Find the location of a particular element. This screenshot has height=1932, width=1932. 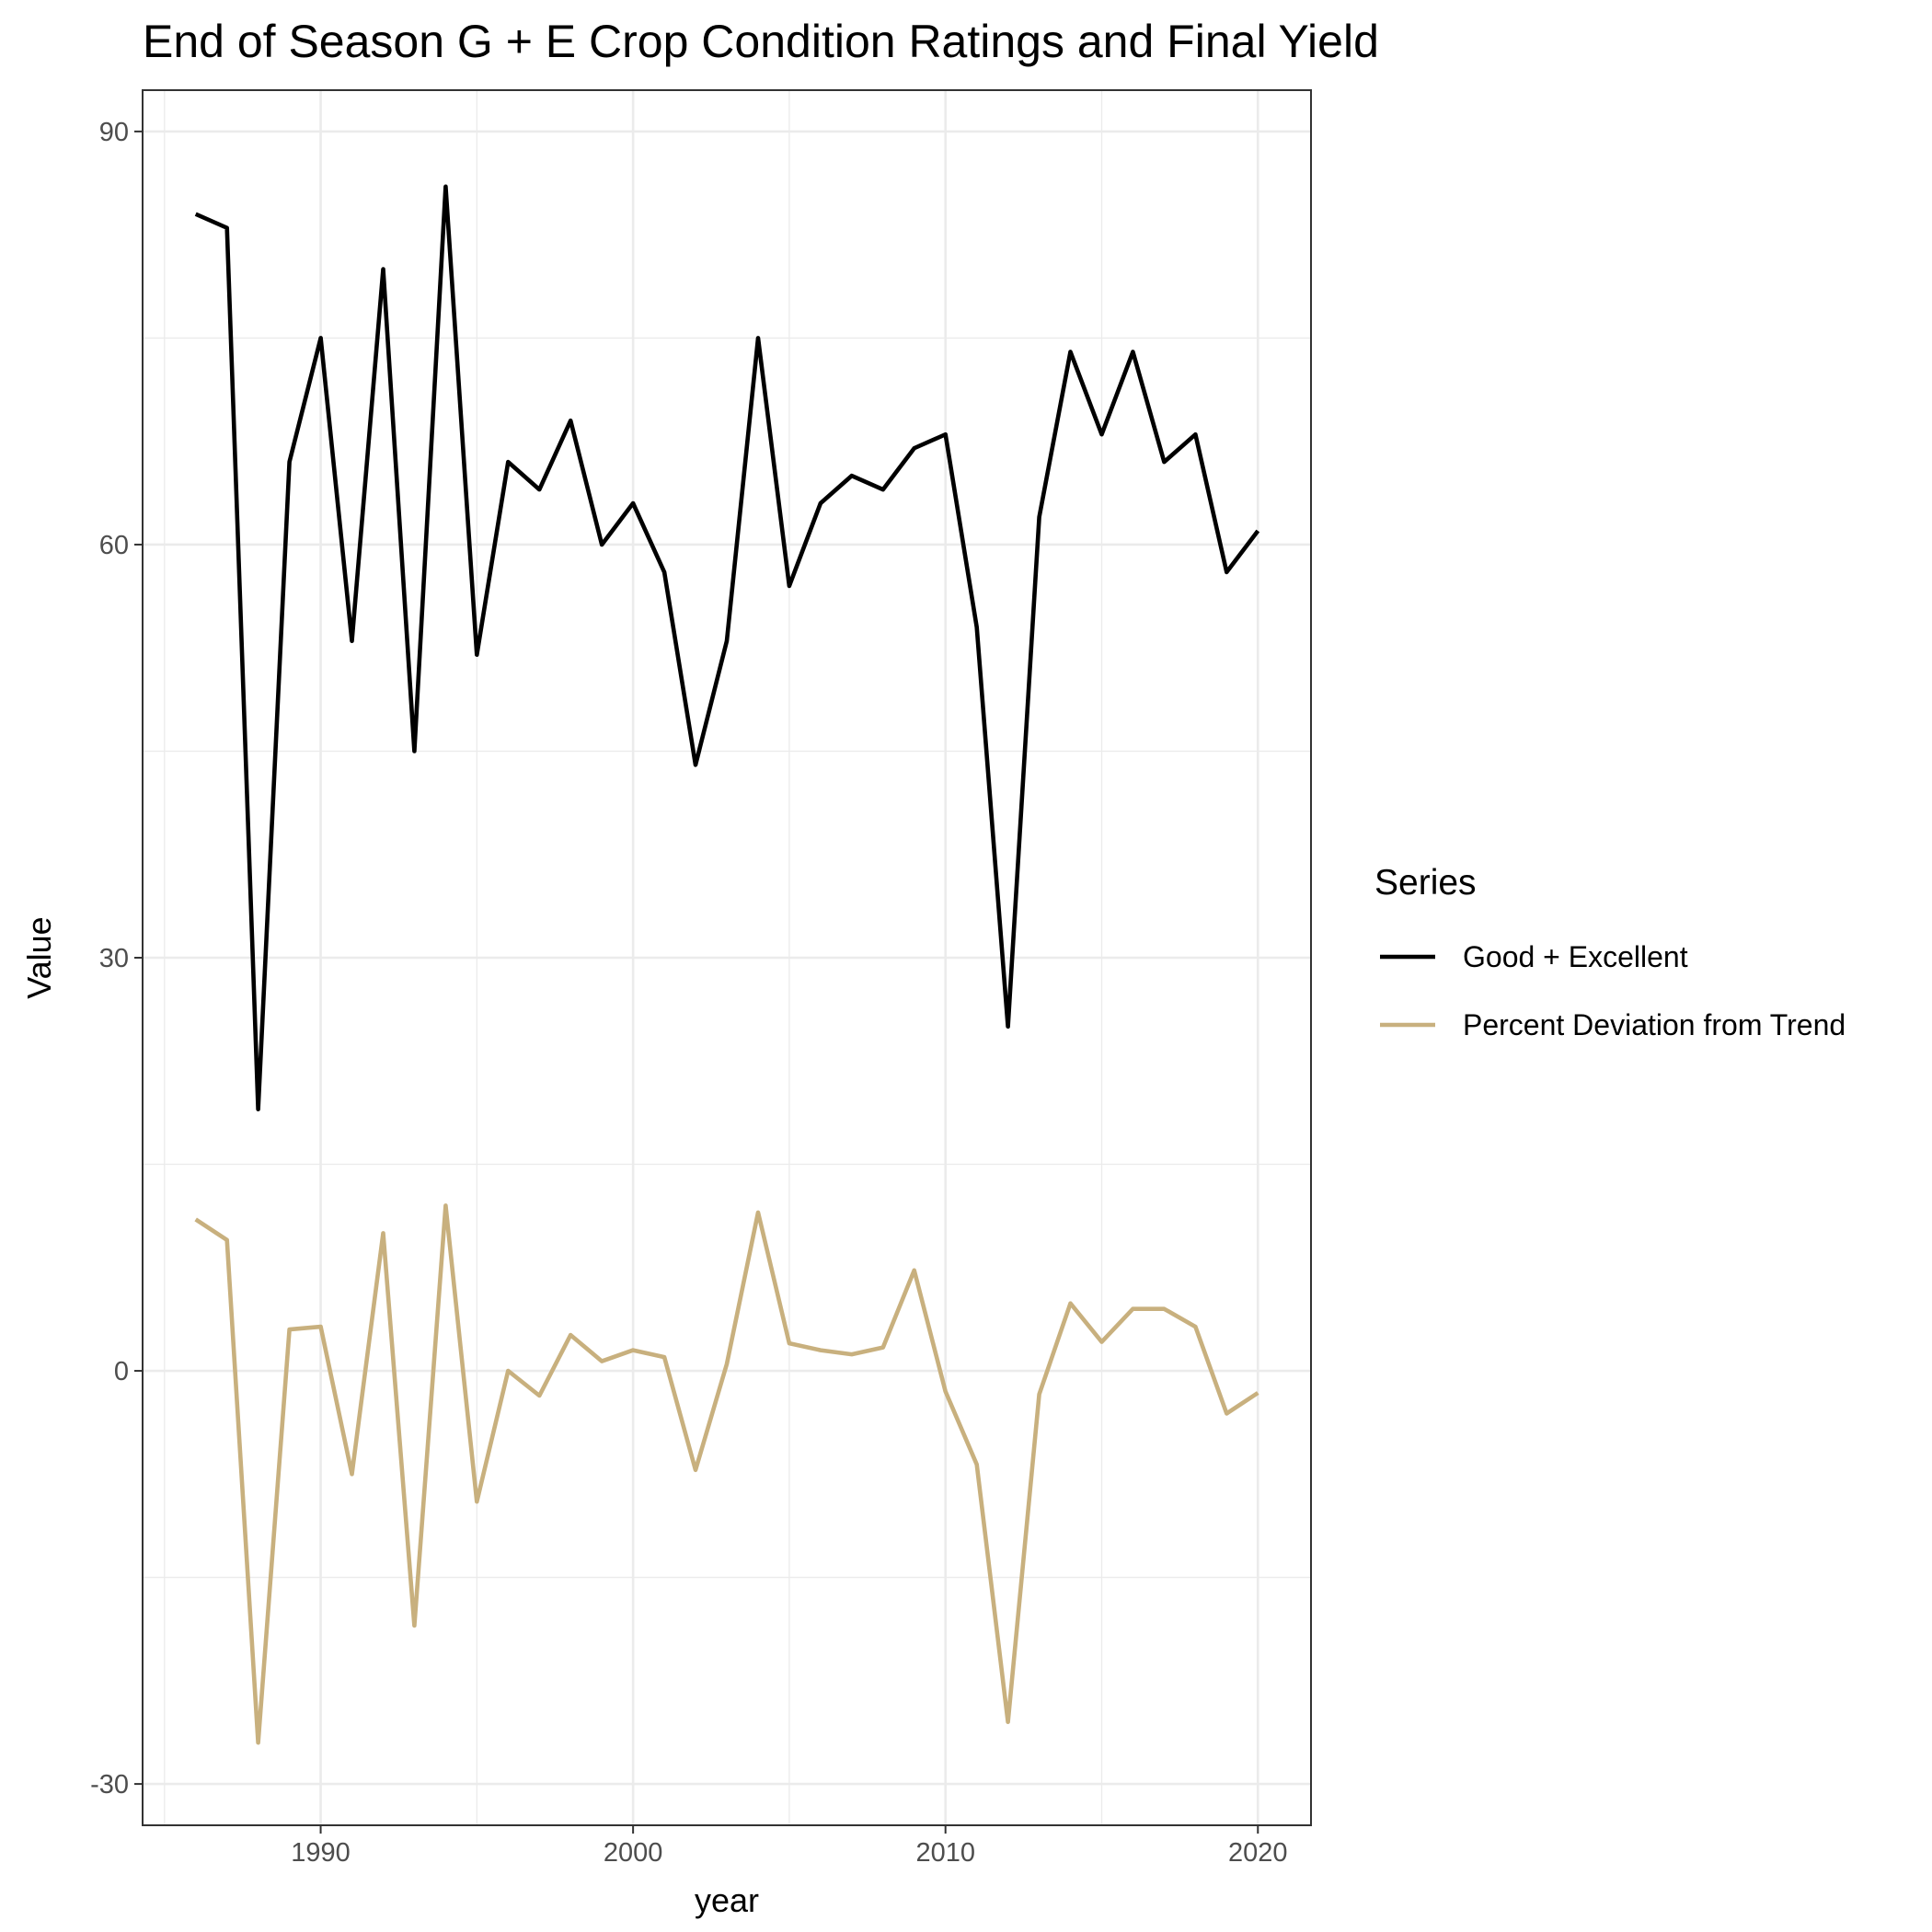

y-tick-label: 0 is located at coordinates (121, 1371).